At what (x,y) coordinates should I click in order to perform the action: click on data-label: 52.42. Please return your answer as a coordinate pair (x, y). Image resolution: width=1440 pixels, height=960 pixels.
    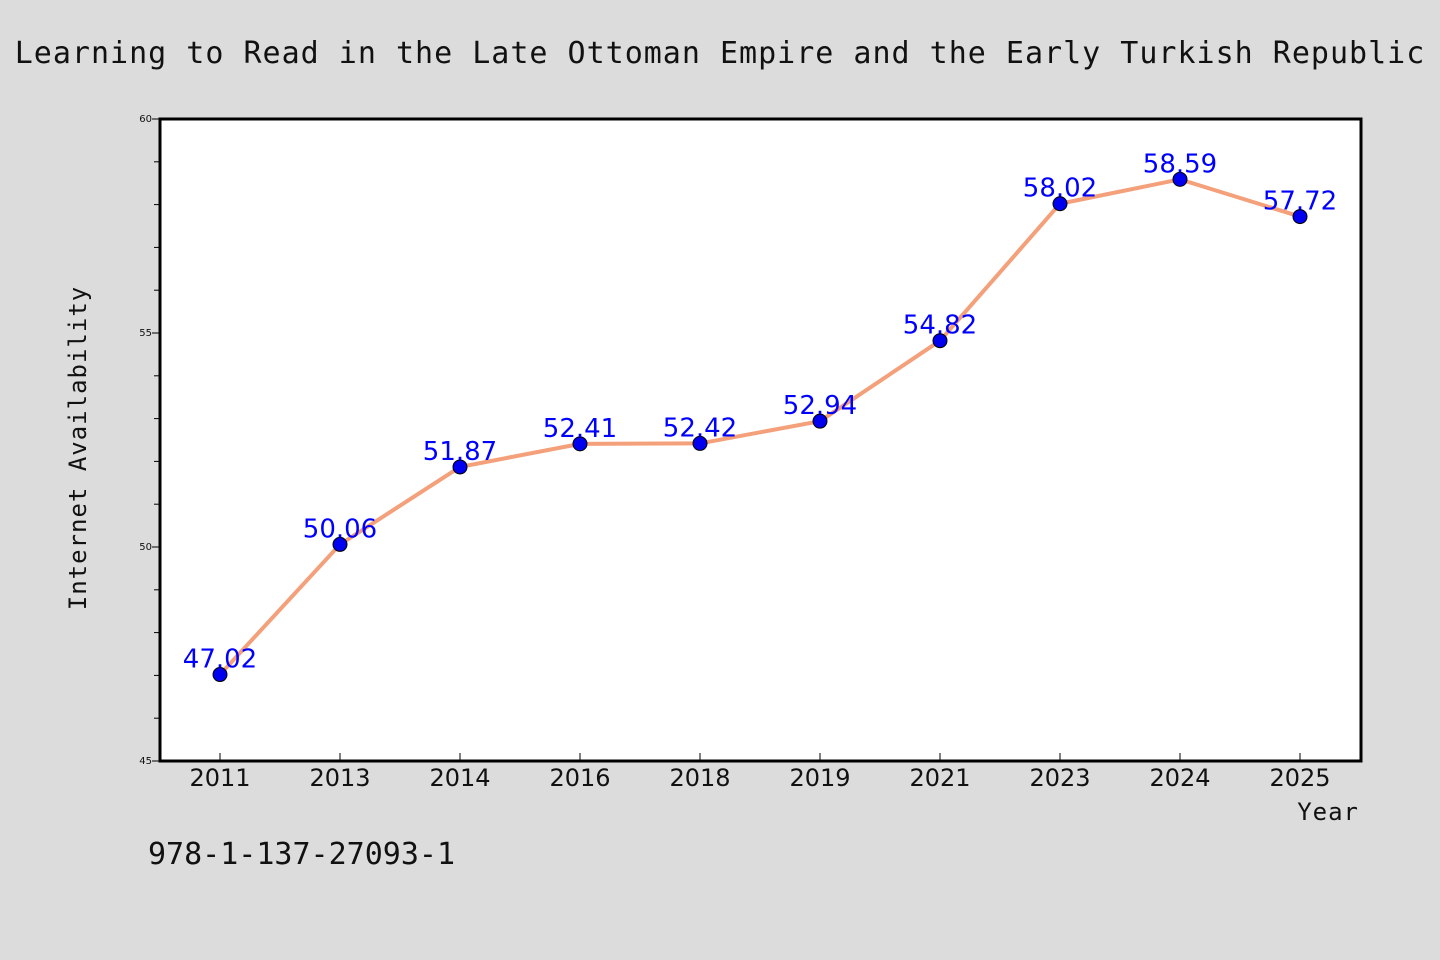
    Looking at the image, I should click on (700, 428).